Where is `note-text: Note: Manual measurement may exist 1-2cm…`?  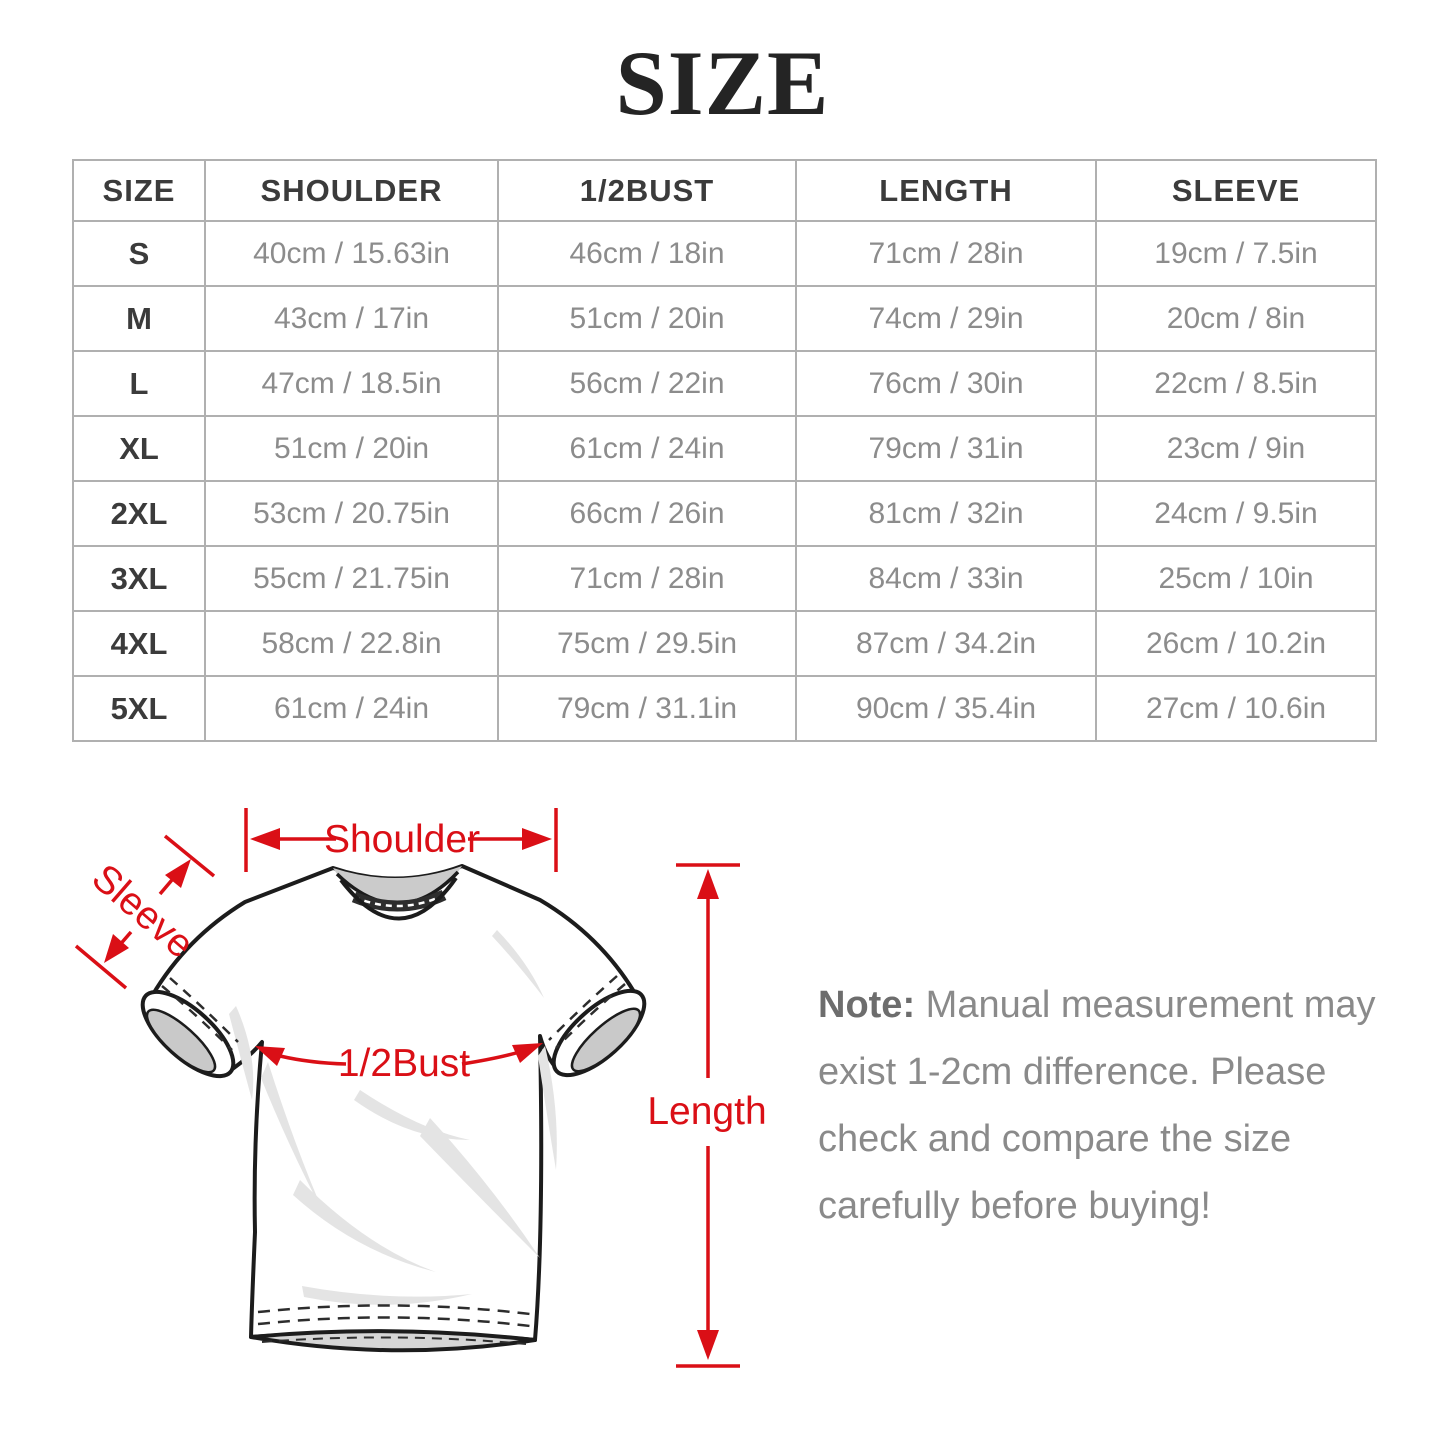 note-text: Note: Manual measurement may exist 1-2cm… is located at coordinates (1118, 1106).